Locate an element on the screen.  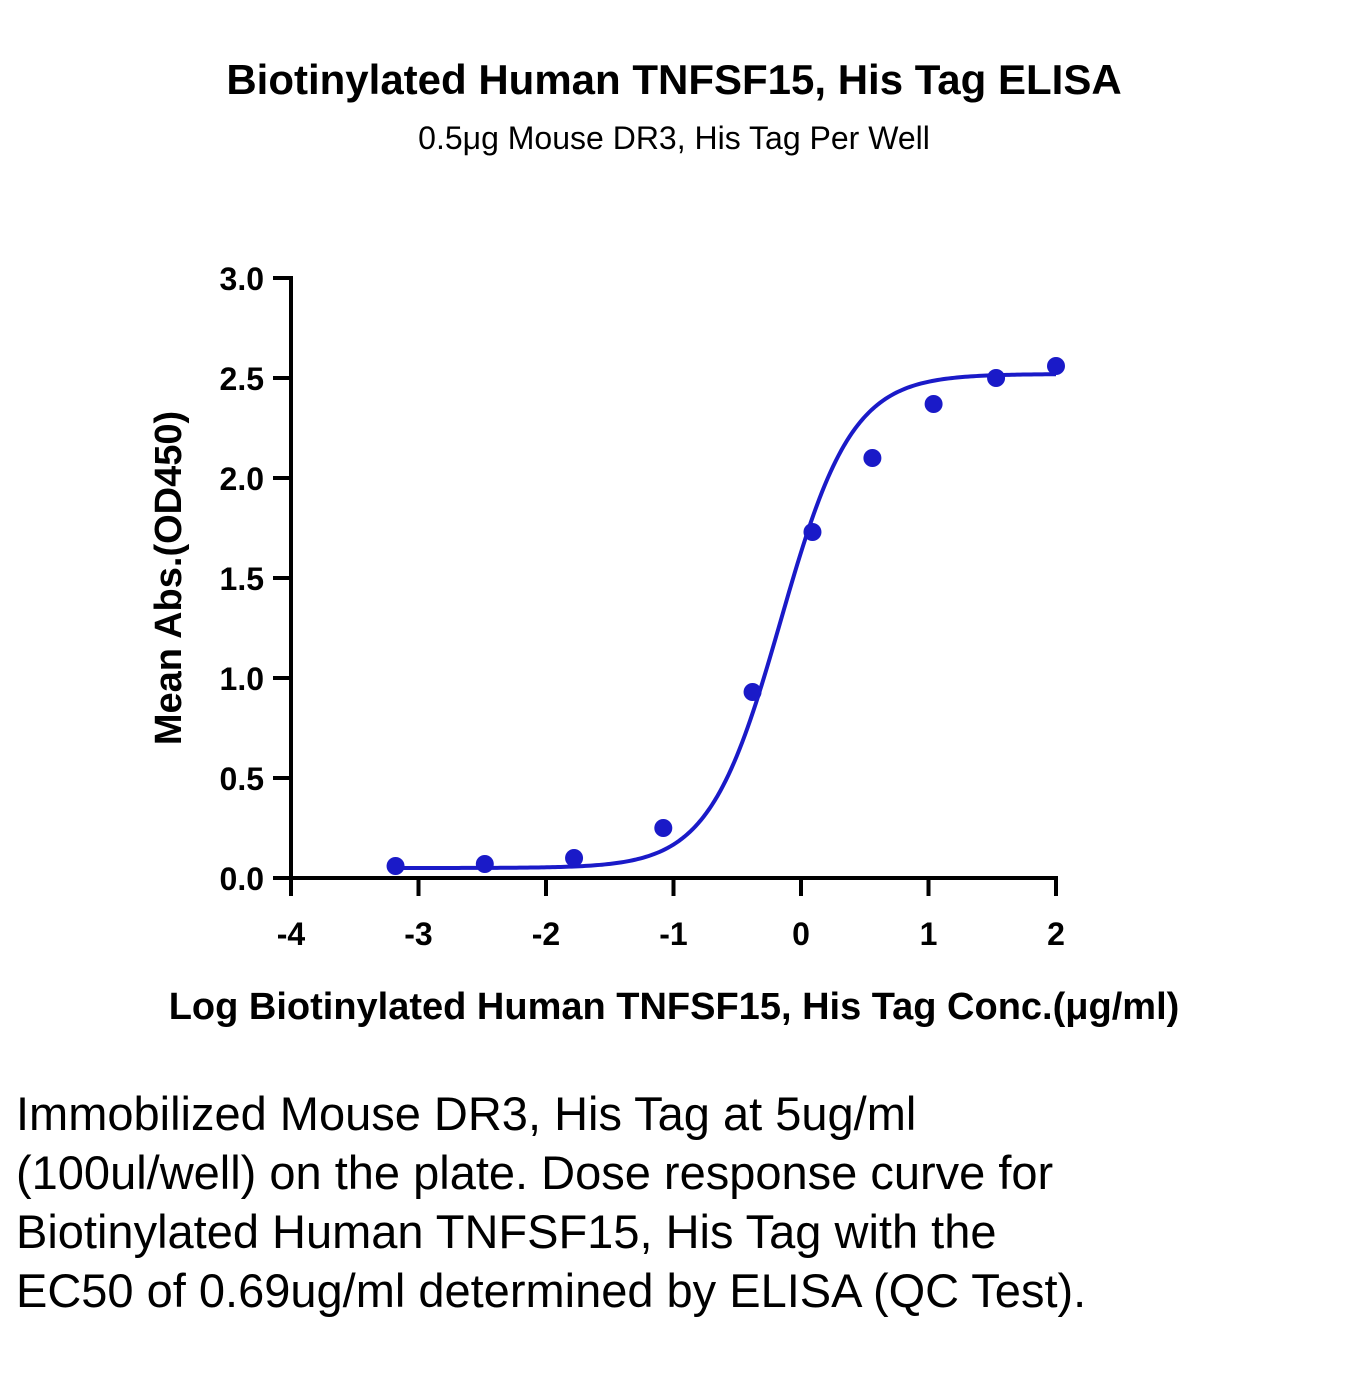
x-tick-label: 1 is located at coordinates (929, 934).